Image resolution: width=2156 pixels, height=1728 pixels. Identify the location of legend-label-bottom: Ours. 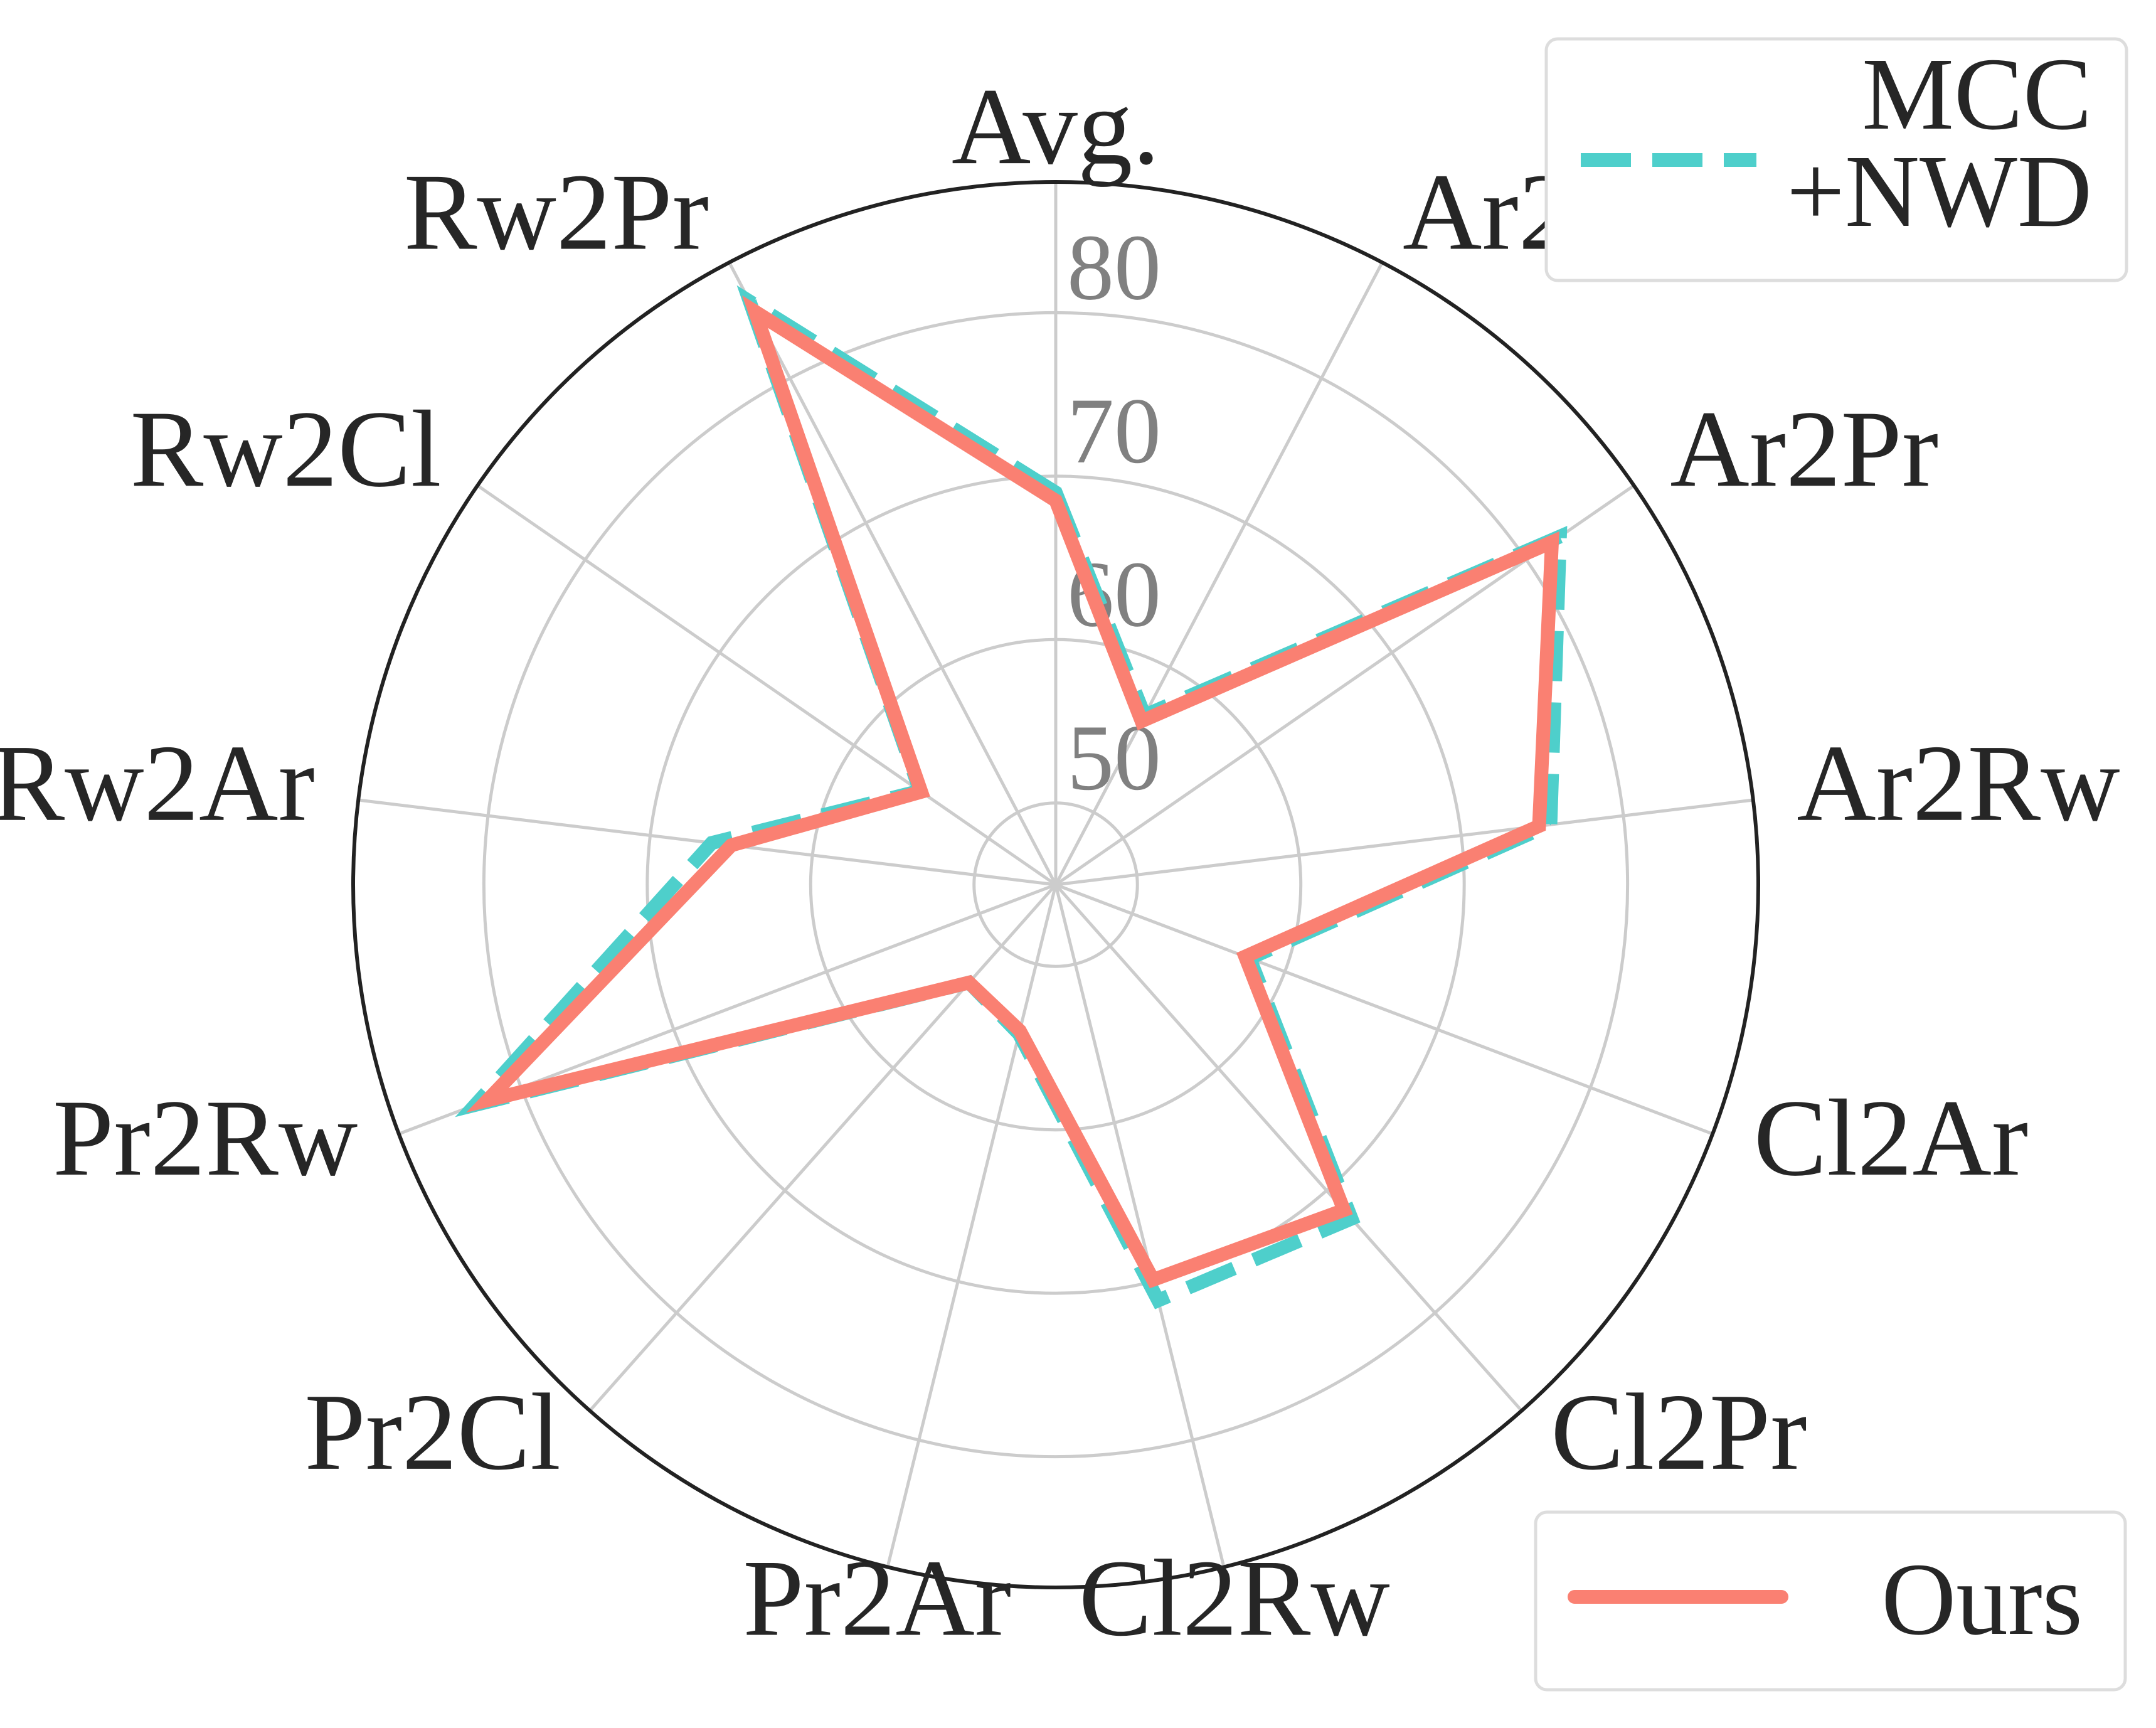
(1982, 1599).